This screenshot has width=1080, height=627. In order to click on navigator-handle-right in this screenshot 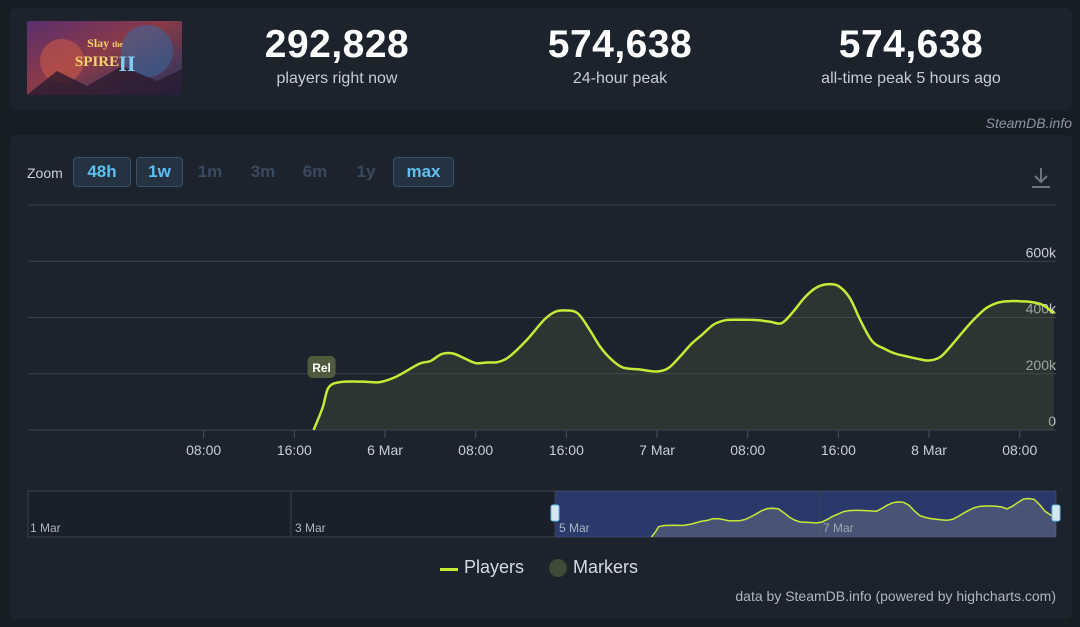, I will do `click(1056, 513)`.